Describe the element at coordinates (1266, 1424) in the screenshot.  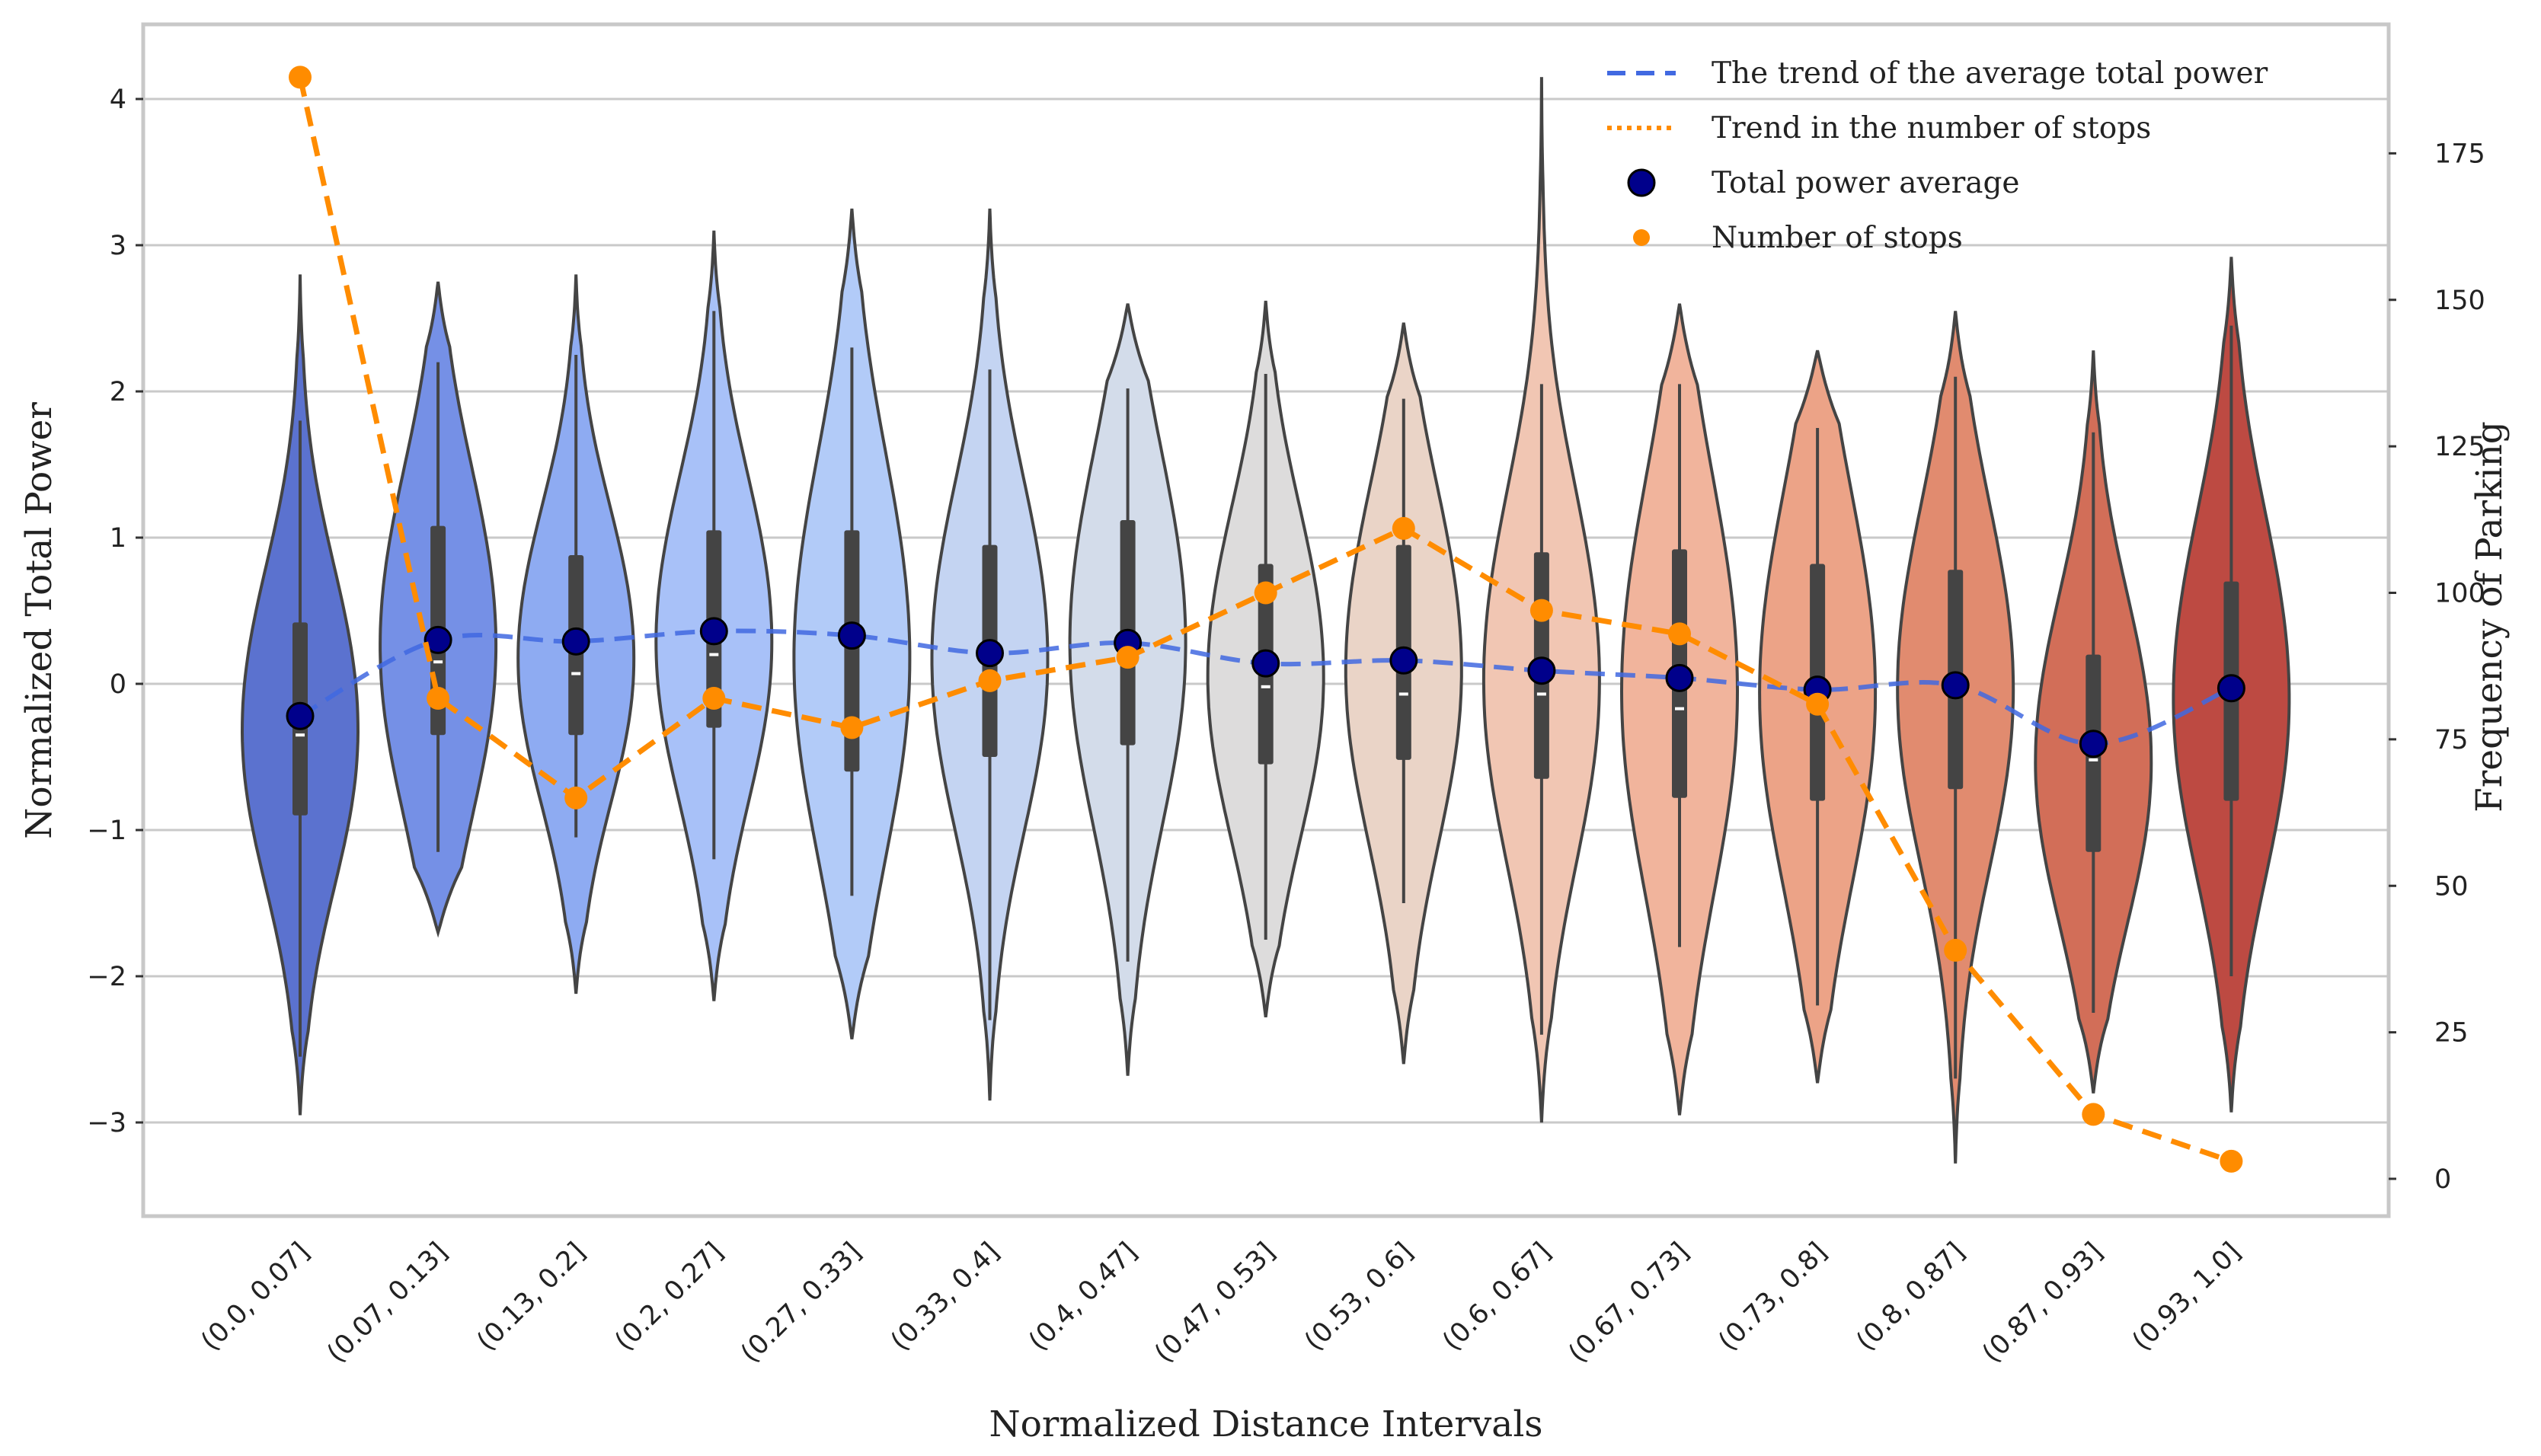
I see `x-axis-label: Normalized Distance Intervals` at that location.